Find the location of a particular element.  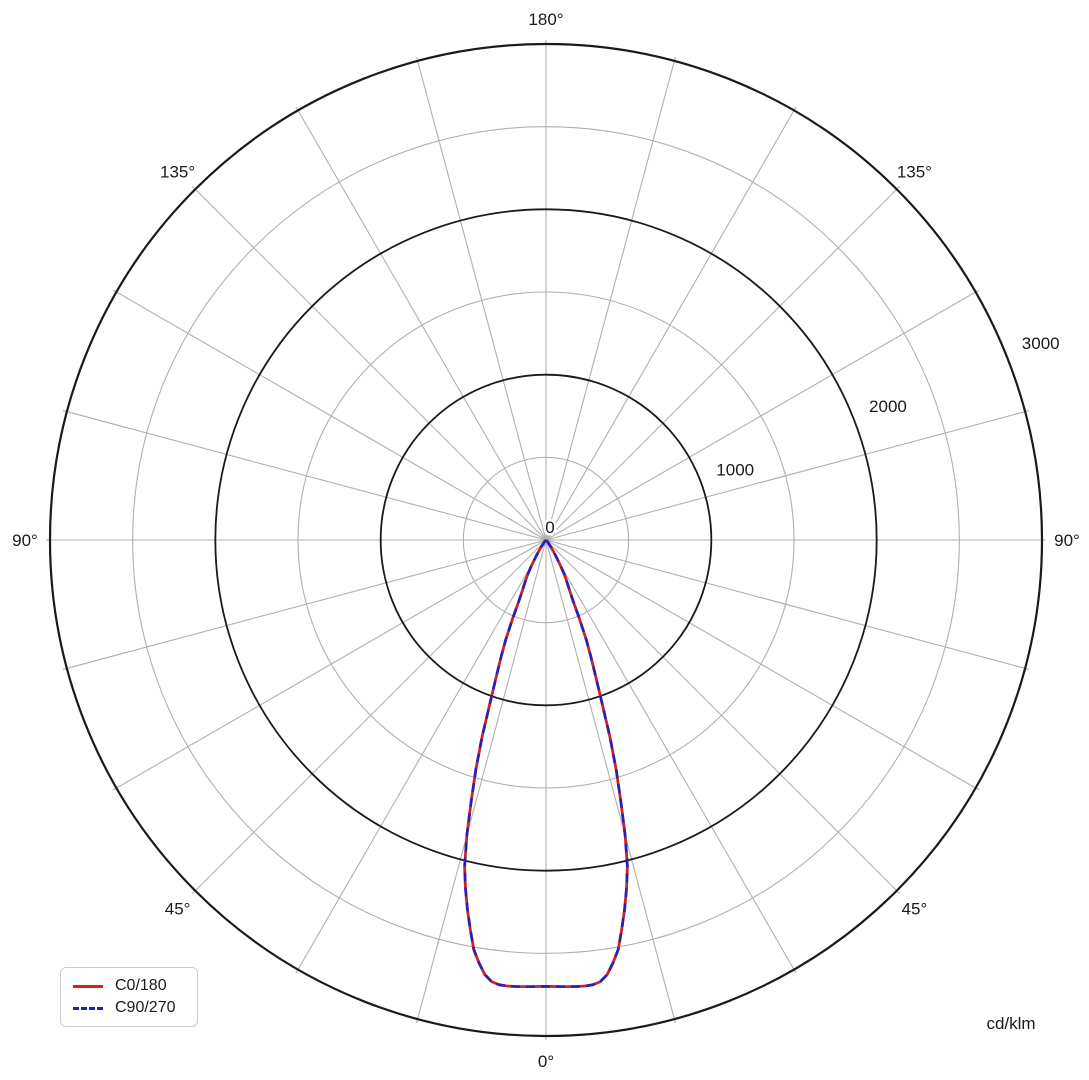

legend-line-sample-dashed is located at coordinates (88, 1008).